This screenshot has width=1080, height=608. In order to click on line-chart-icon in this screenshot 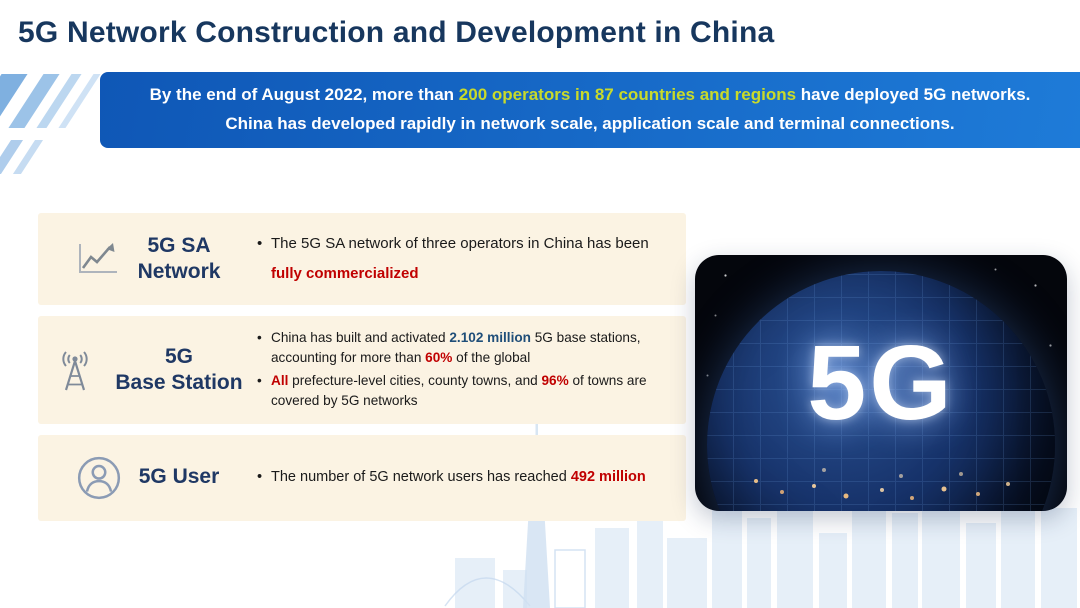, I will do `click(98, 259)`.